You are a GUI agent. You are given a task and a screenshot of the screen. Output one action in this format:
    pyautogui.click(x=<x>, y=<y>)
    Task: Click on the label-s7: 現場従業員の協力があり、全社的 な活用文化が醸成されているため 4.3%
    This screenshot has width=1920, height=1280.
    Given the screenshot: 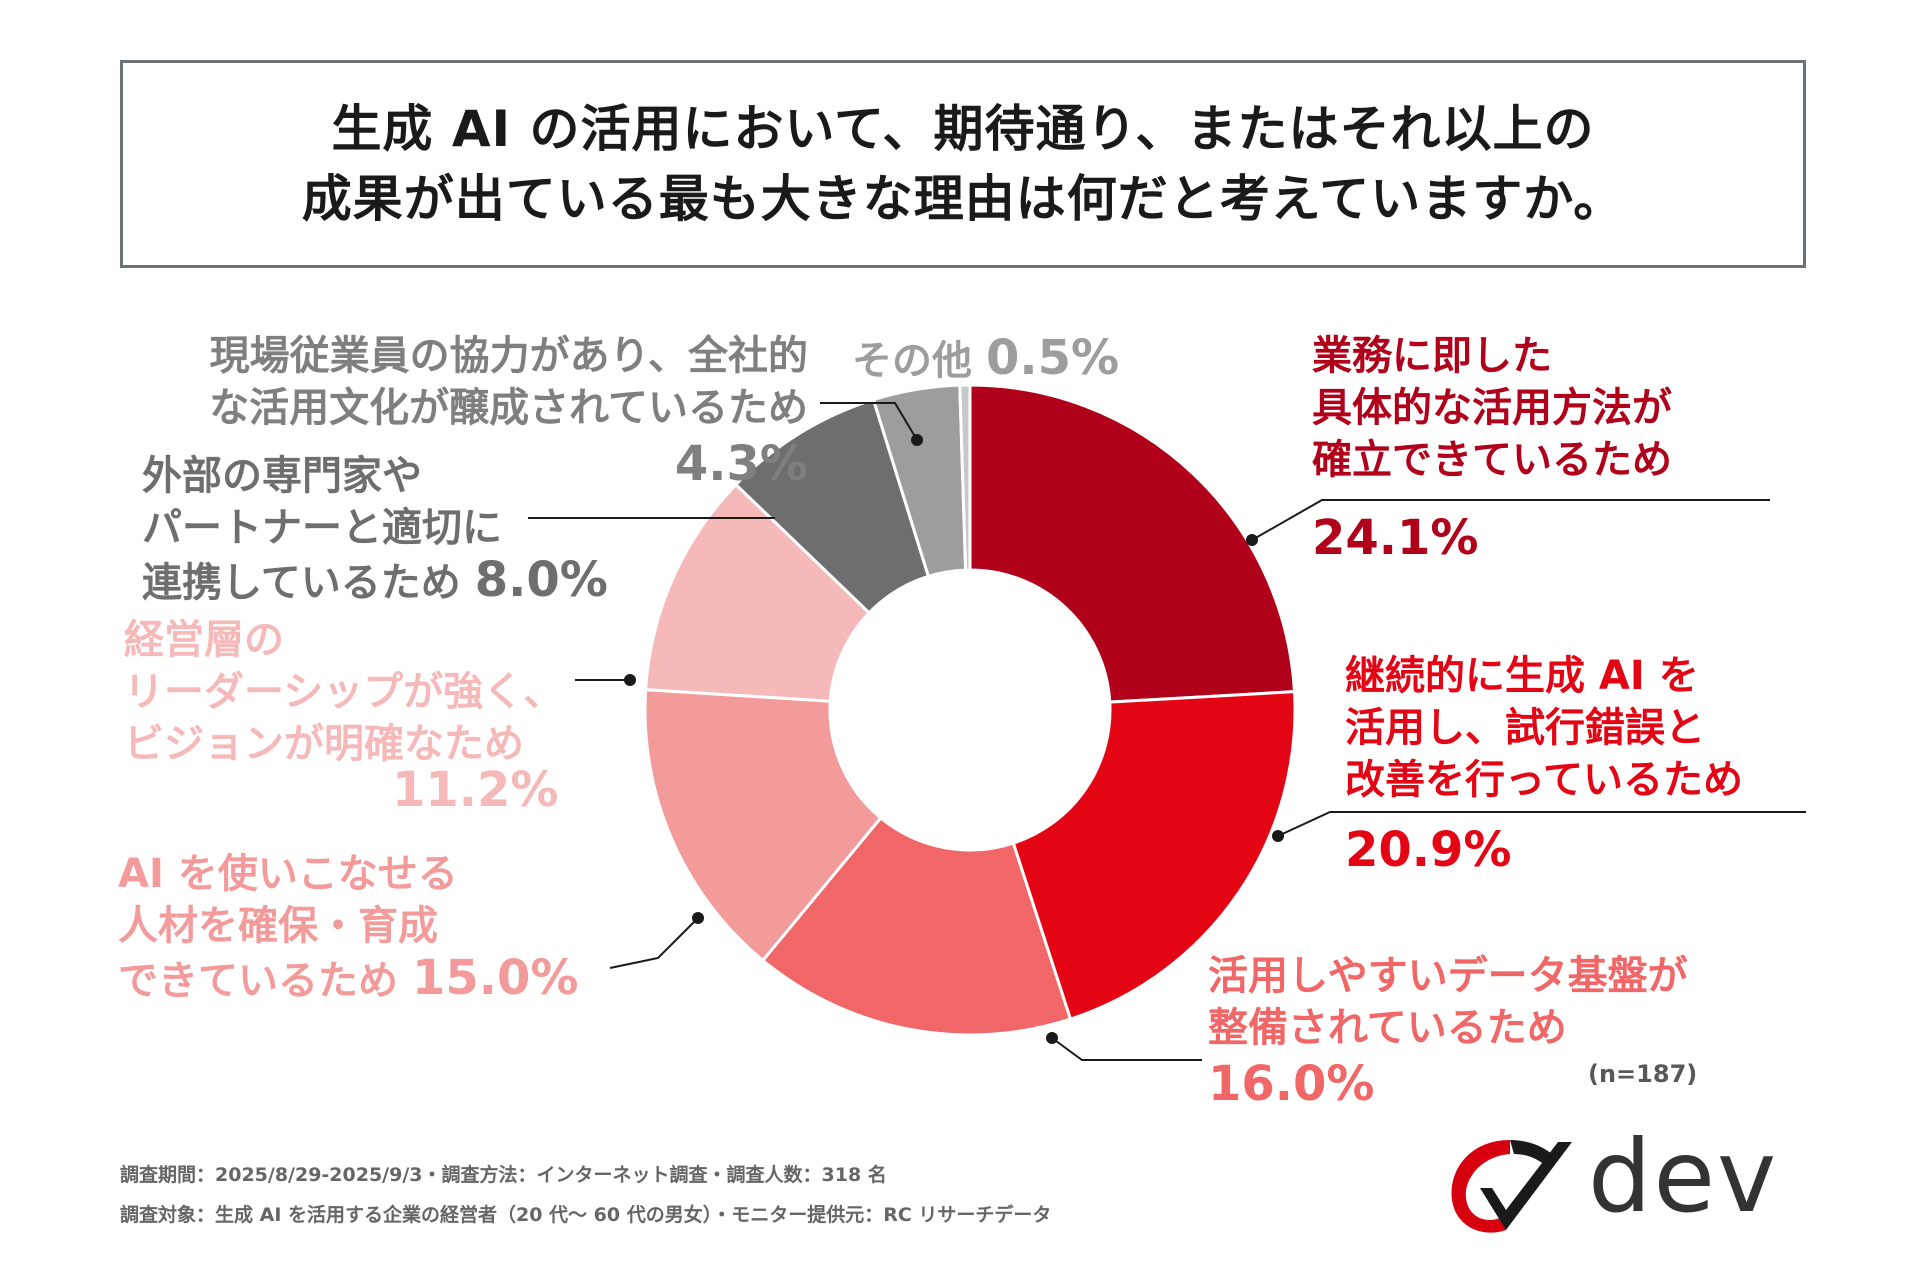 What is the action you would take?
    pyautogui.click(x=483, y=412)
    